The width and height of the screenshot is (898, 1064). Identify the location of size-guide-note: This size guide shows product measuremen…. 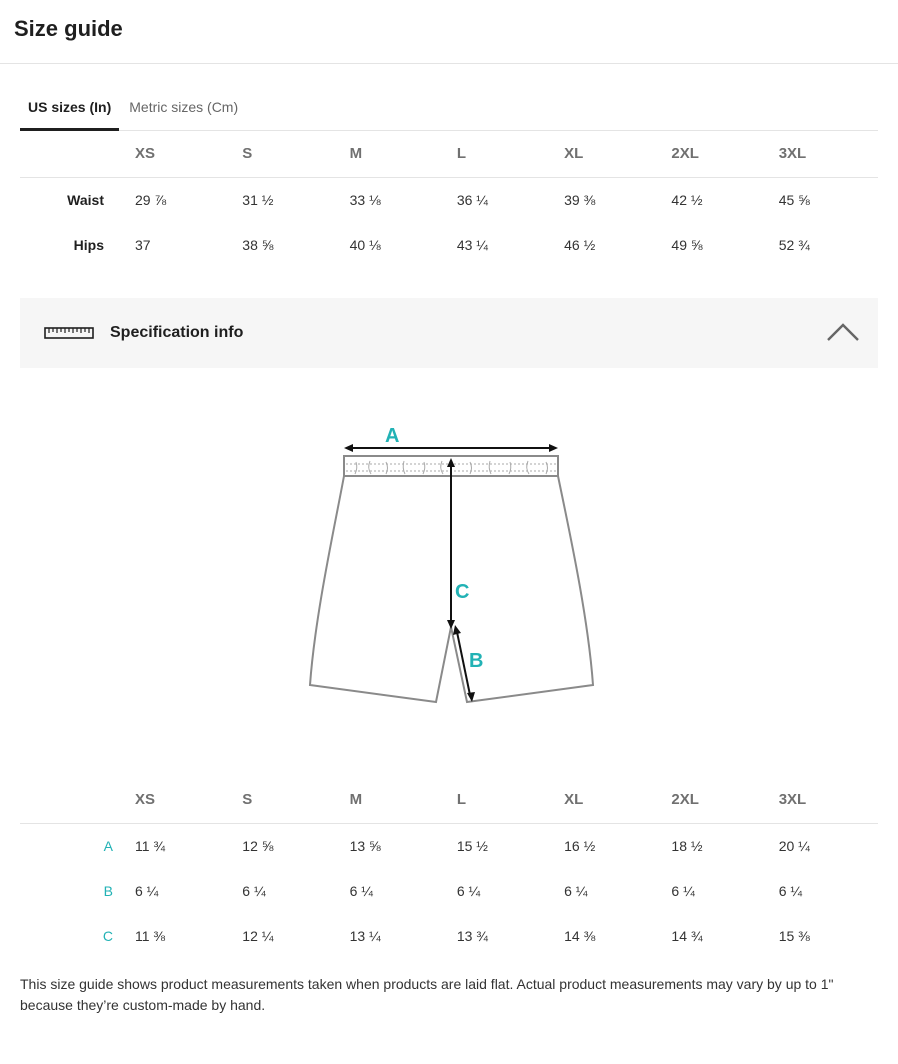
(427, 994).